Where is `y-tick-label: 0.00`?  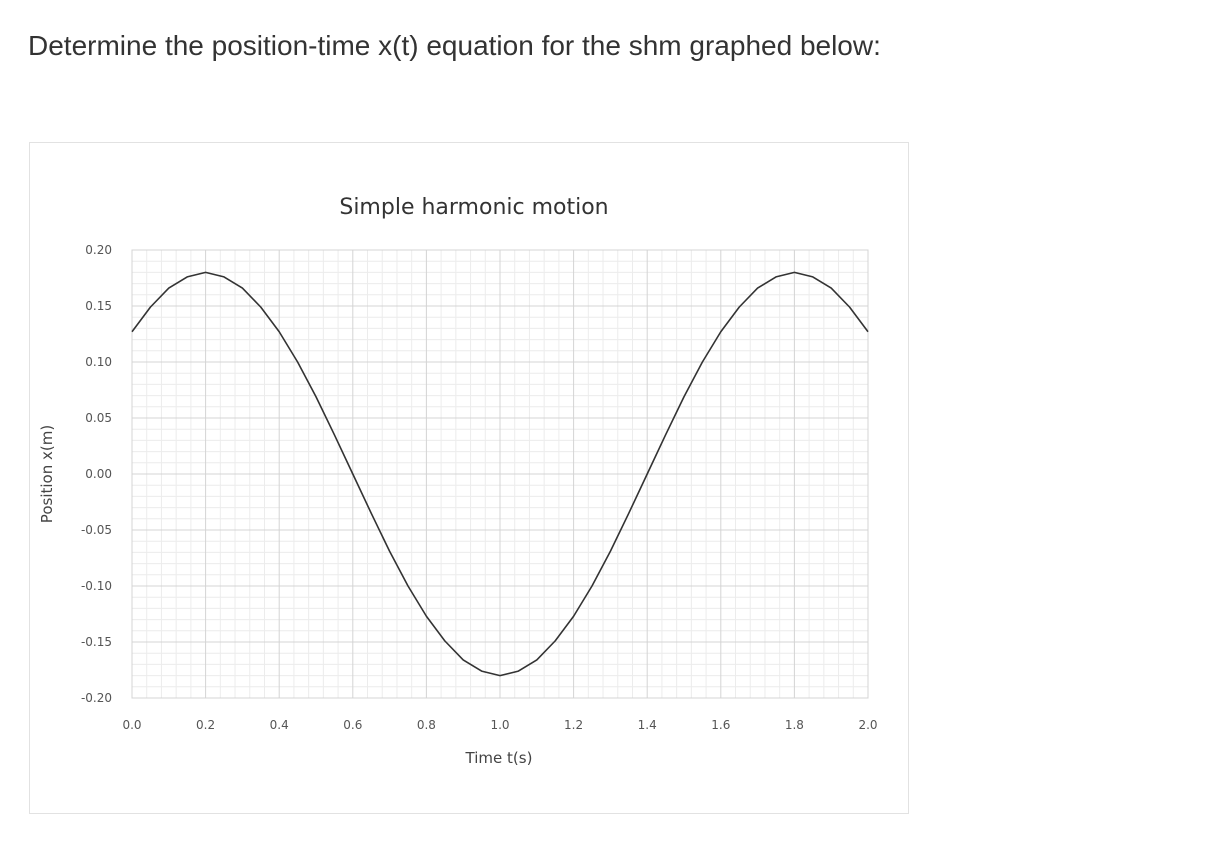 y-tick-label: 0.00 is located at coordinates (98, 474).